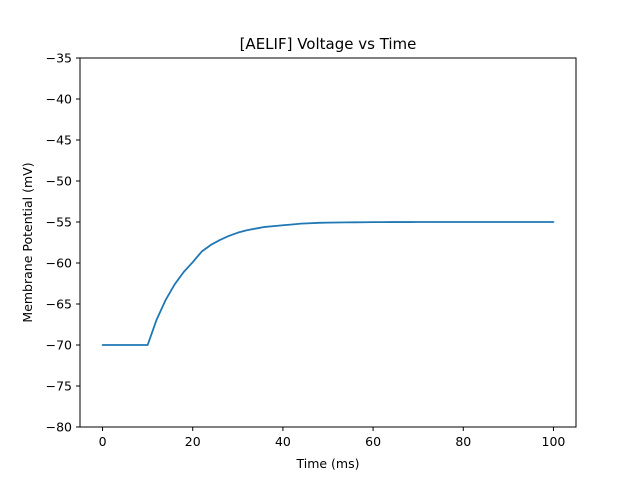 The height and width of the screenshot is (480, 640). I want to click on y-axis-label: Membrane Potential (mV), so click(27, 242).